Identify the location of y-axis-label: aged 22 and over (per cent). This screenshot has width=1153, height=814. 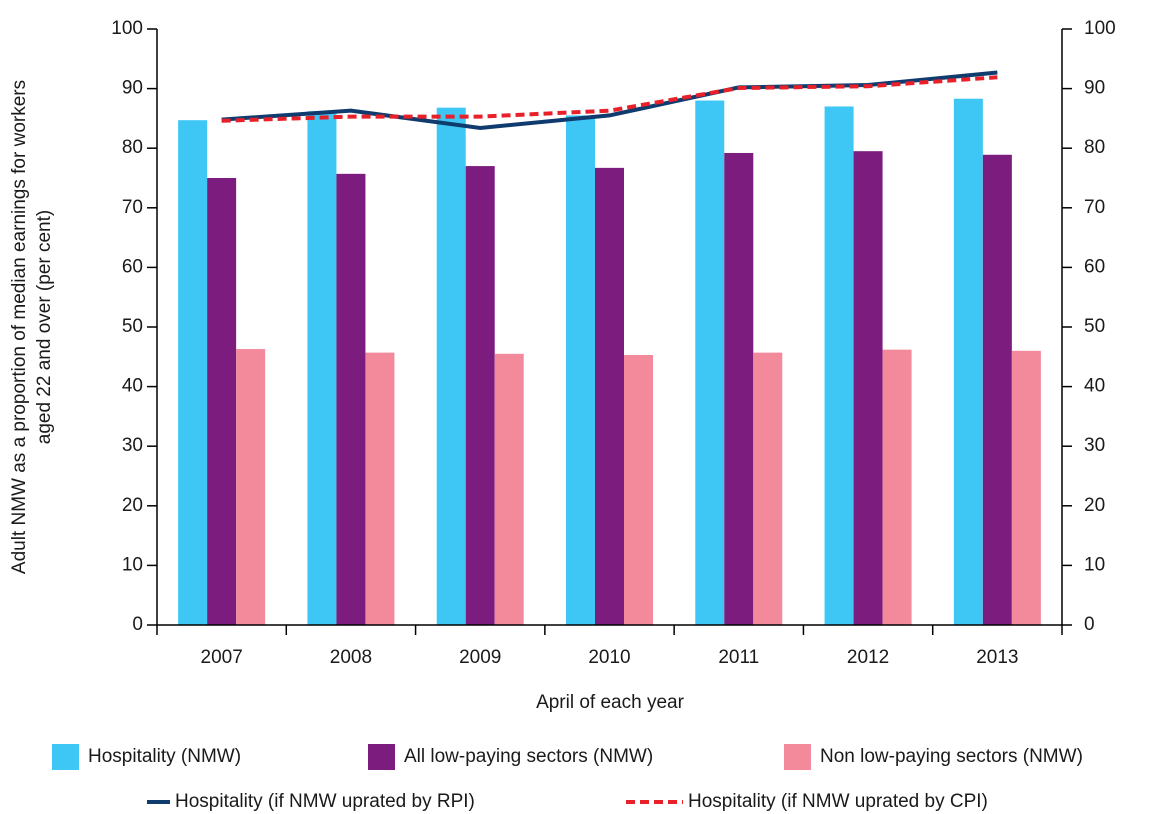
(44, 327).